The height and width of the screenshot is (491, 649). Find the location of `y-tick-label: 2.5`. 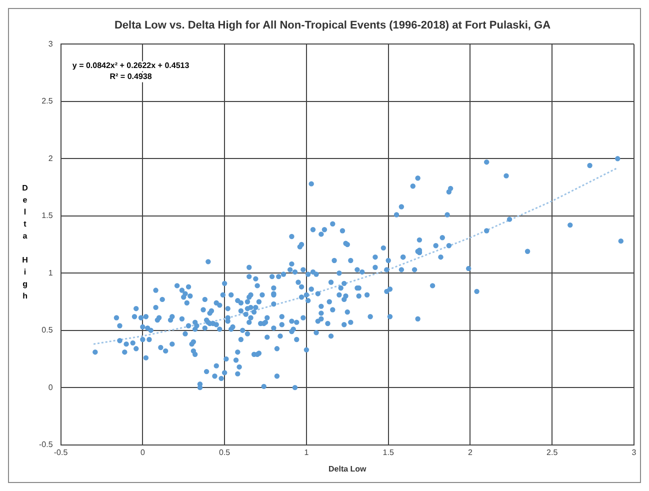

y-tick-label: 2.5 is located at coordinates (48, 101).